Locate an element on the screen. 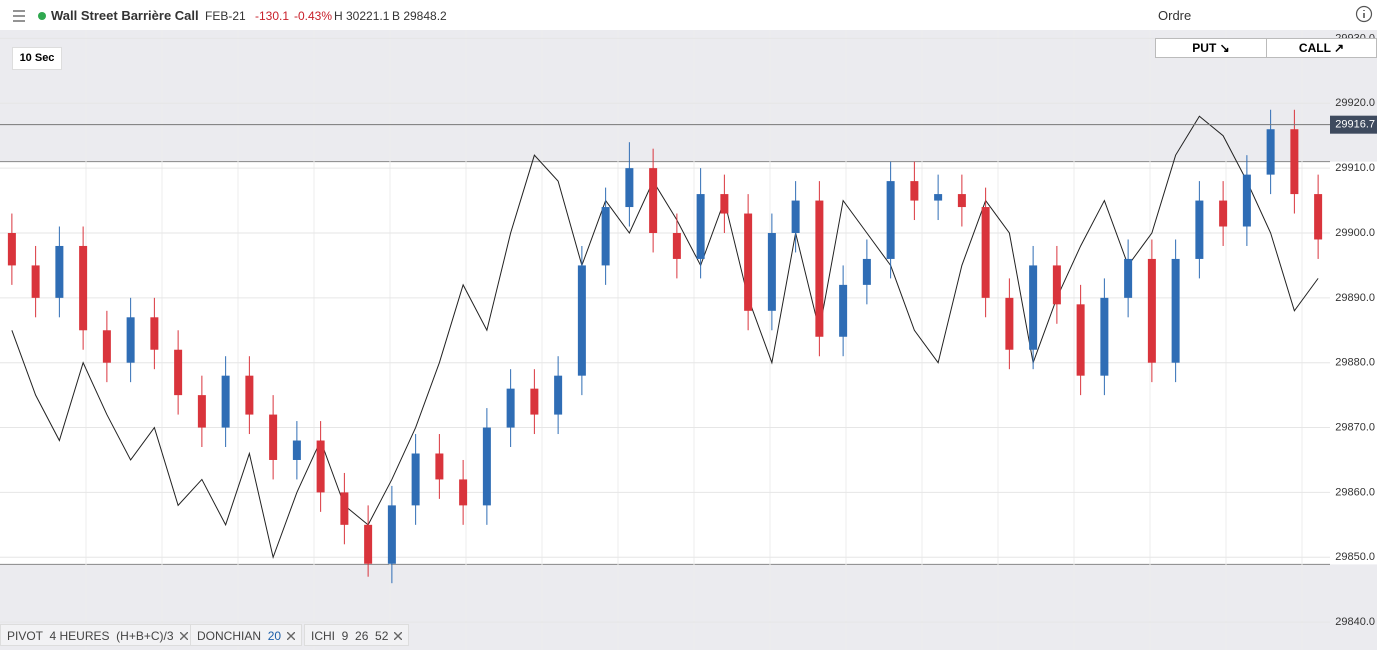  y-tick-label: 29850.0 is located at coordinates (1355, 557).